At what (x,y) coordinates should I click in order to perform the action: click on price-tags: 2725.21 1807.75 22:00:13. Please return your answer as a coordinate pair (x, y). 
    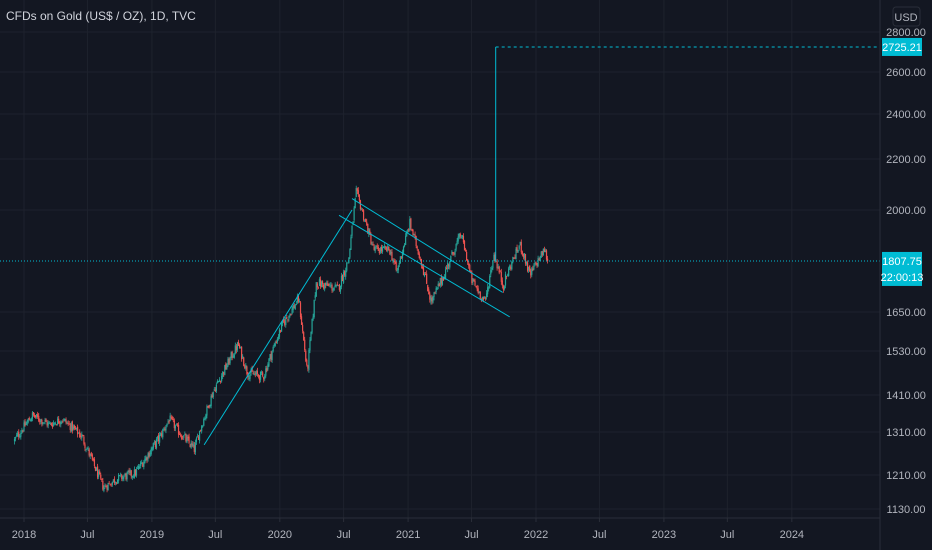
    Looking at the image, I should click on (902, 161).